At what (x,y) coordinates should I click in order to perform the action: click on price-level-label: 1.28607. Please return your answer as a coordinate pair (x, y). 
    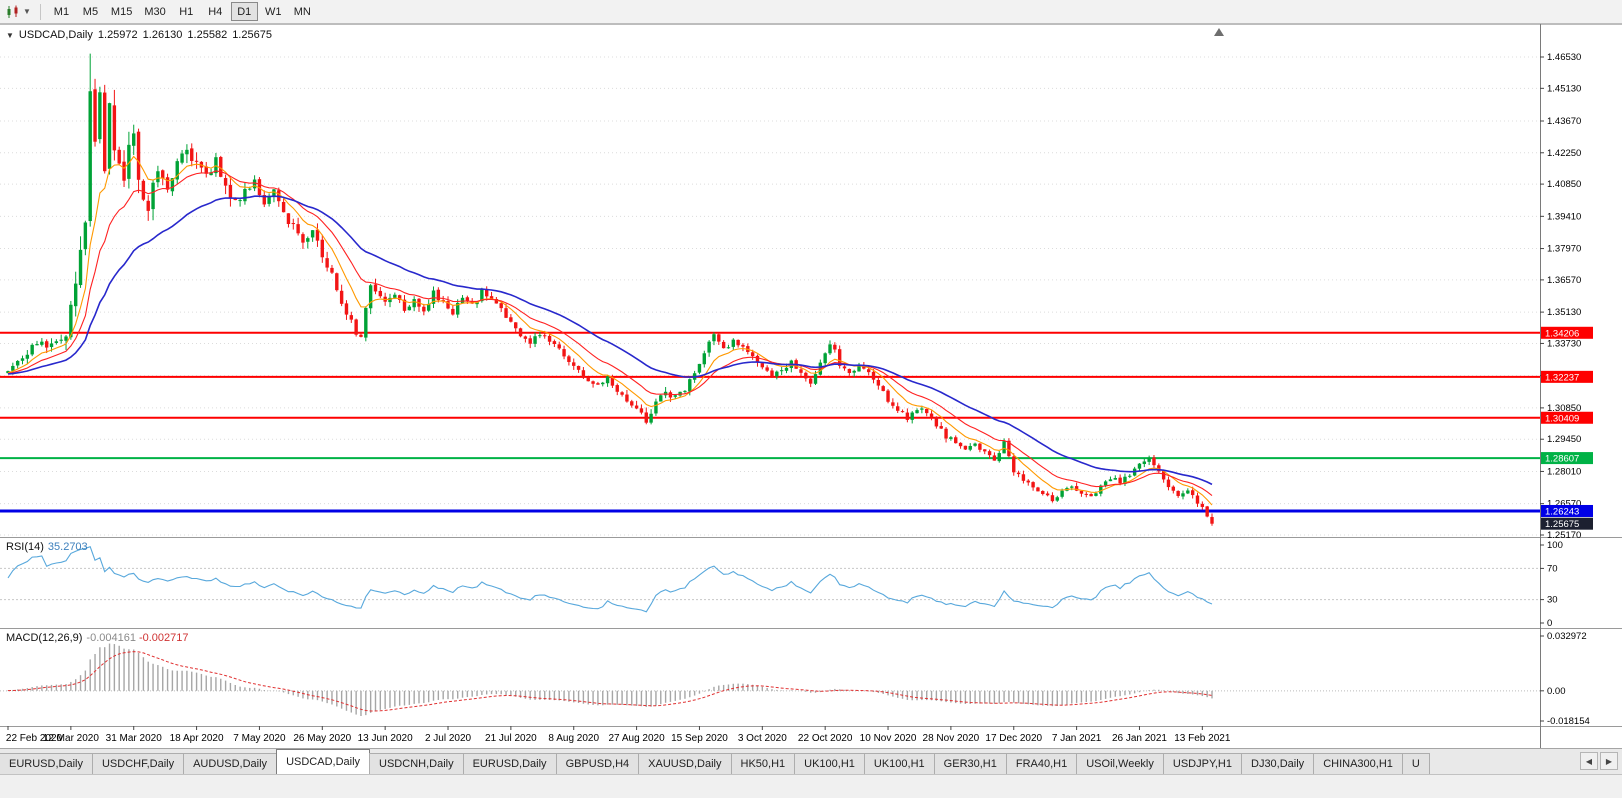
    Looking at the image, I should click on (1562, 459).